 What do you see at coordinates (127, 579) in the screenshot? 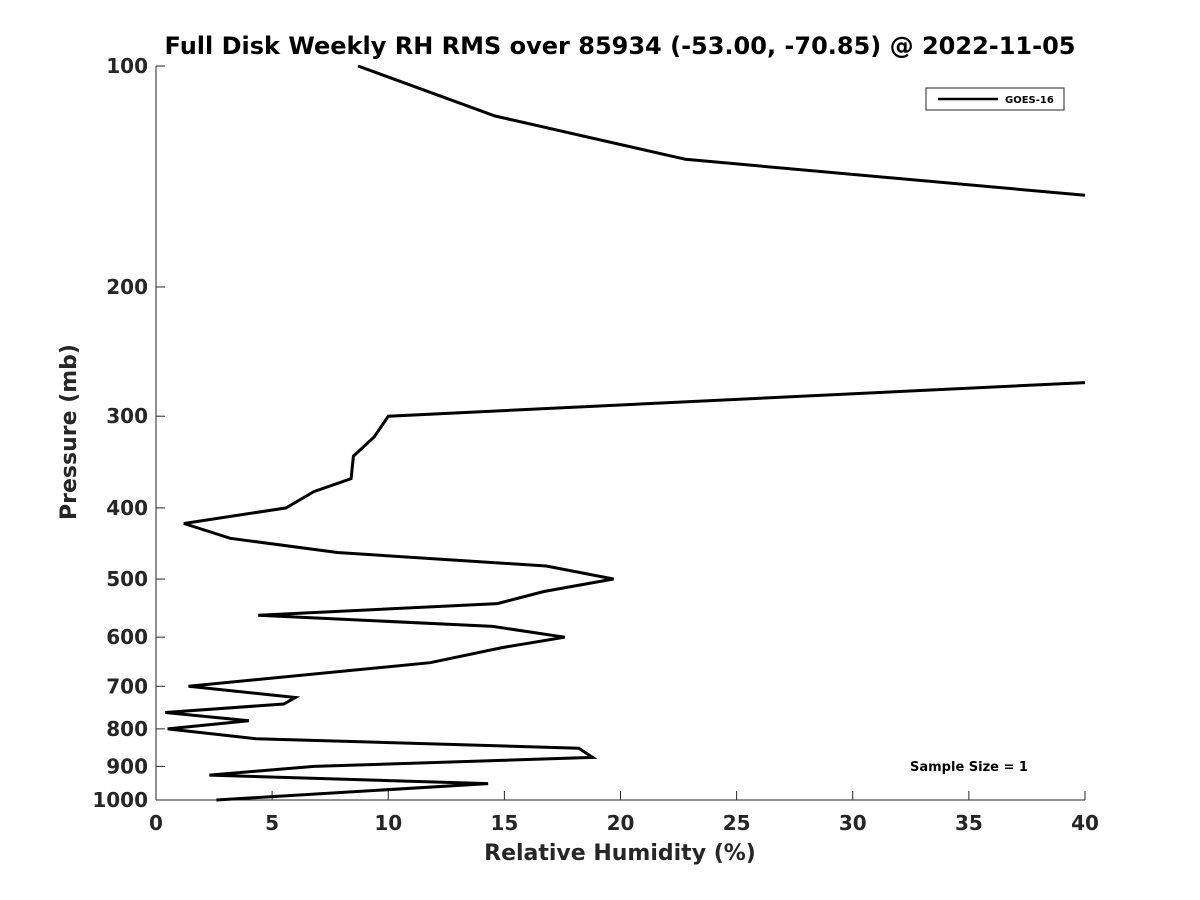
I see `y-tick-label: 500` at bounding box center [127, 579].